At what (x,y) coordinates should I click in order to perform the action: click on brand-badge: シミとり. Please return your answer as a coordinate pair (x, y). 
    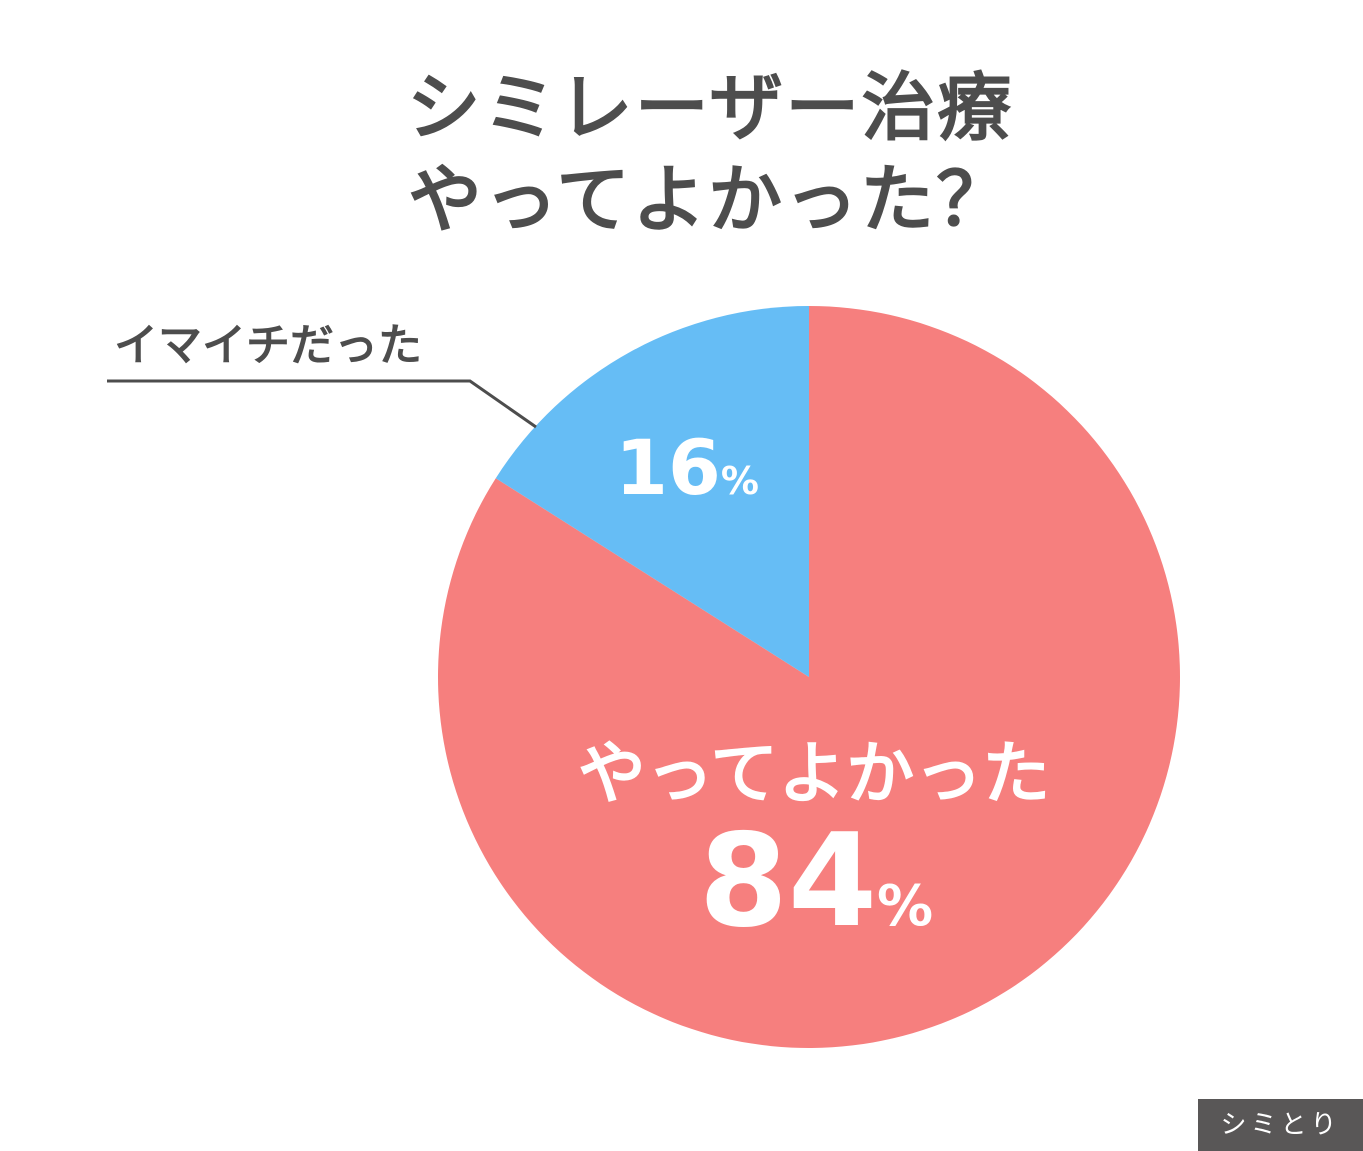
    Looking at the image, I should click on (1280, 1125).